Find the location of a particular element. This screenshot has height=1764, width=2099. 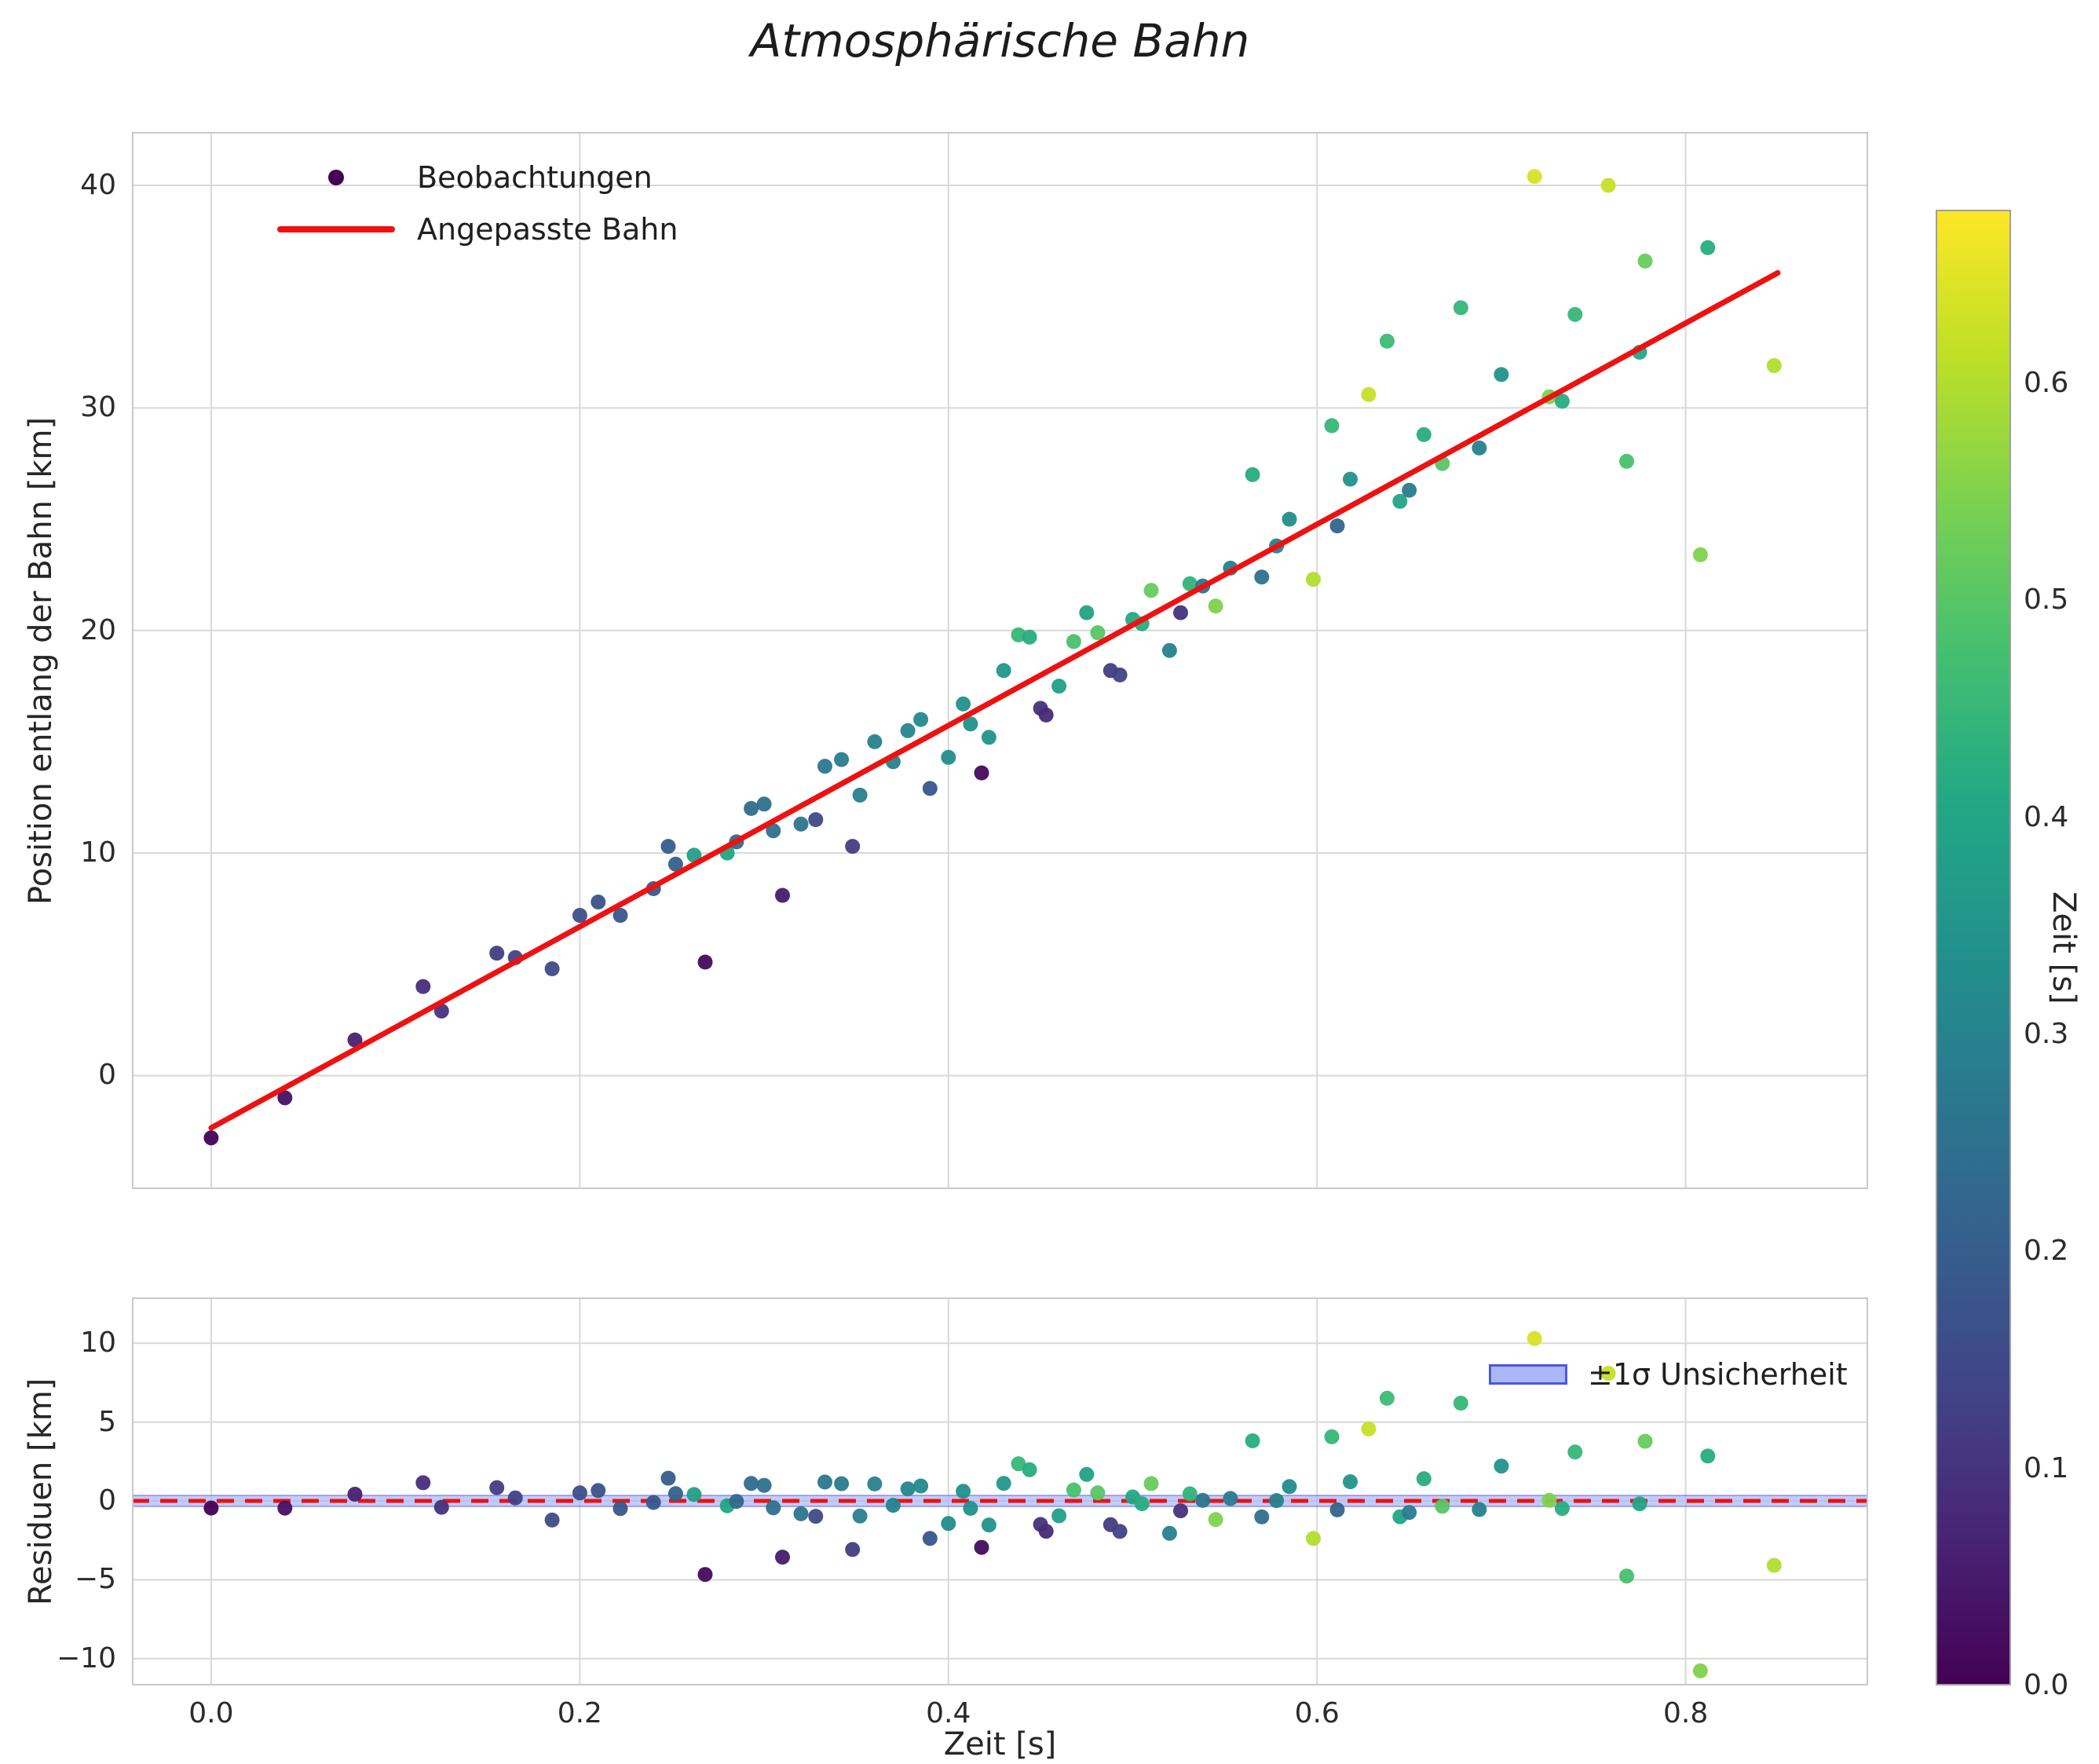

residual-y-tick-label: 10 is located at coordinates (98, 1344).